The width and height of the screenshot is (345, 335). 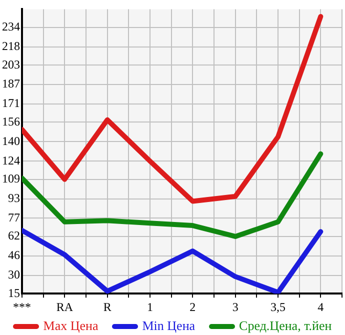 What do you see at coordinates (22, 307) in the screenshot?
I see `x-tick-label: ***` at bounding box center [22, 307].